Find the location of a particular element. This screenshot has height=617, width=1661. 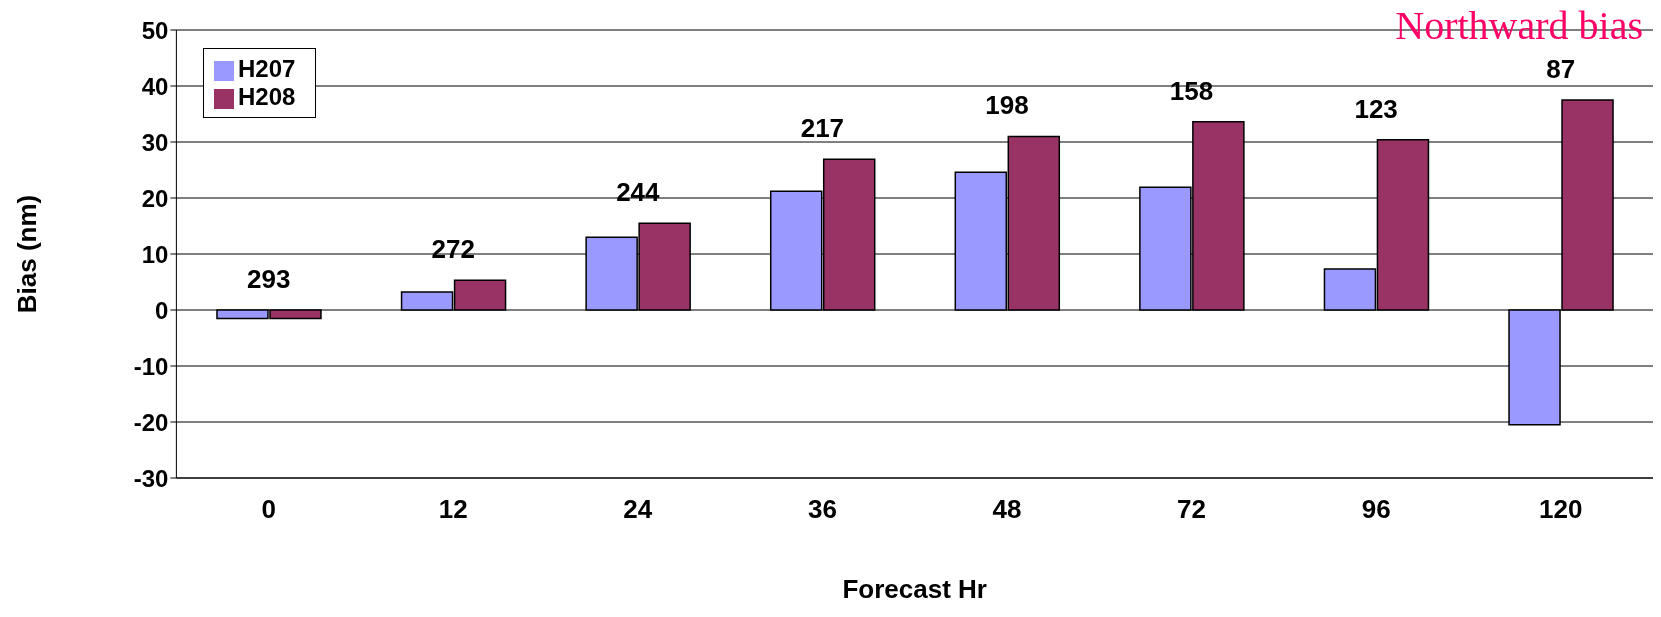

y-tick-label: 50 is located at coordinates (155, 30).